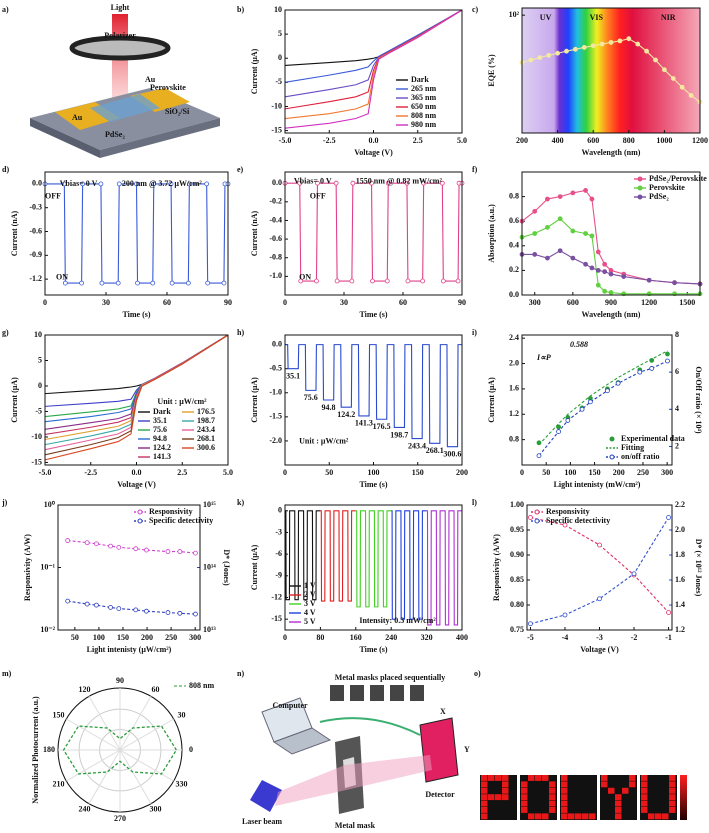 This screenshot has width=709, height=833. I want to click on y-tick-label: -6, so click(278, 553).